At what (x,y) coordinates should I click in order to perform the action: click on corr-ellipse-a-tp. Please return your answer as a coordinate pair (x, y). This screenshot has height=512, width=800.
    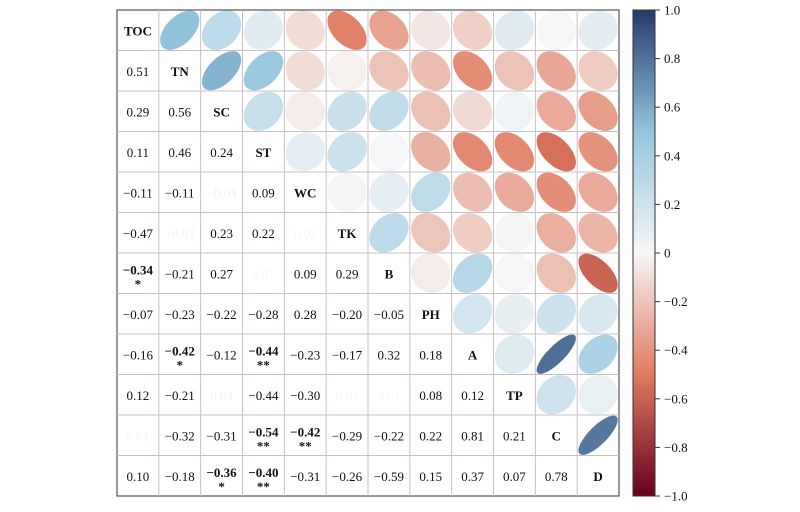
    Looking at the image, I should click on (514, 354).